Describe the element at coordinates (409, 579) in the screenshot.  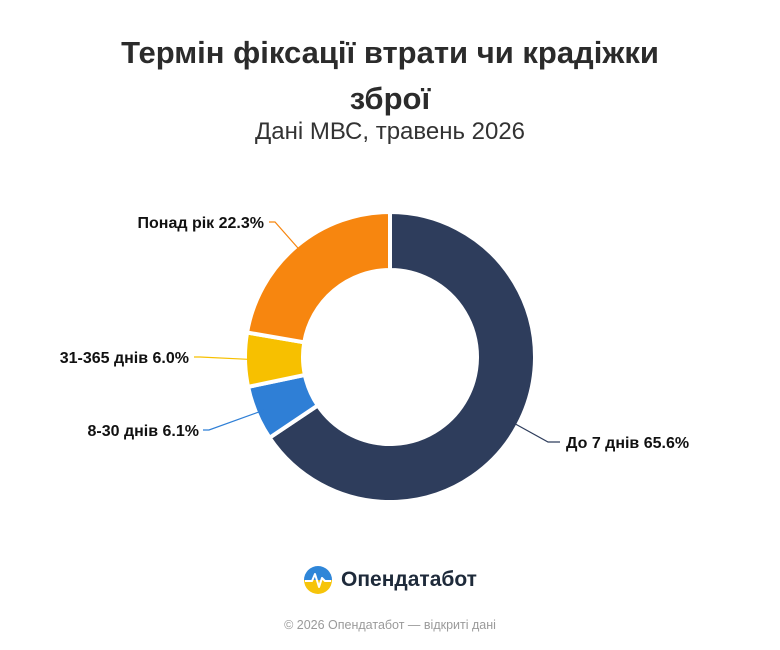
I see `brand-name: Опендатабот` at that location.